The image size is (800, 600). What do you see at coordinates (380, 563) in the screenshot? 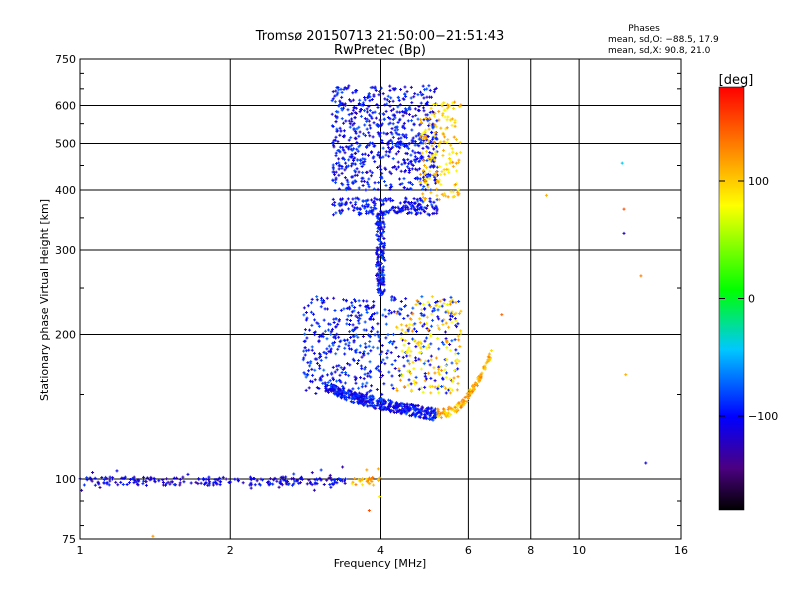
I see `x-axis-label: Frequency [MHz]` at bounding box center [380, 563].